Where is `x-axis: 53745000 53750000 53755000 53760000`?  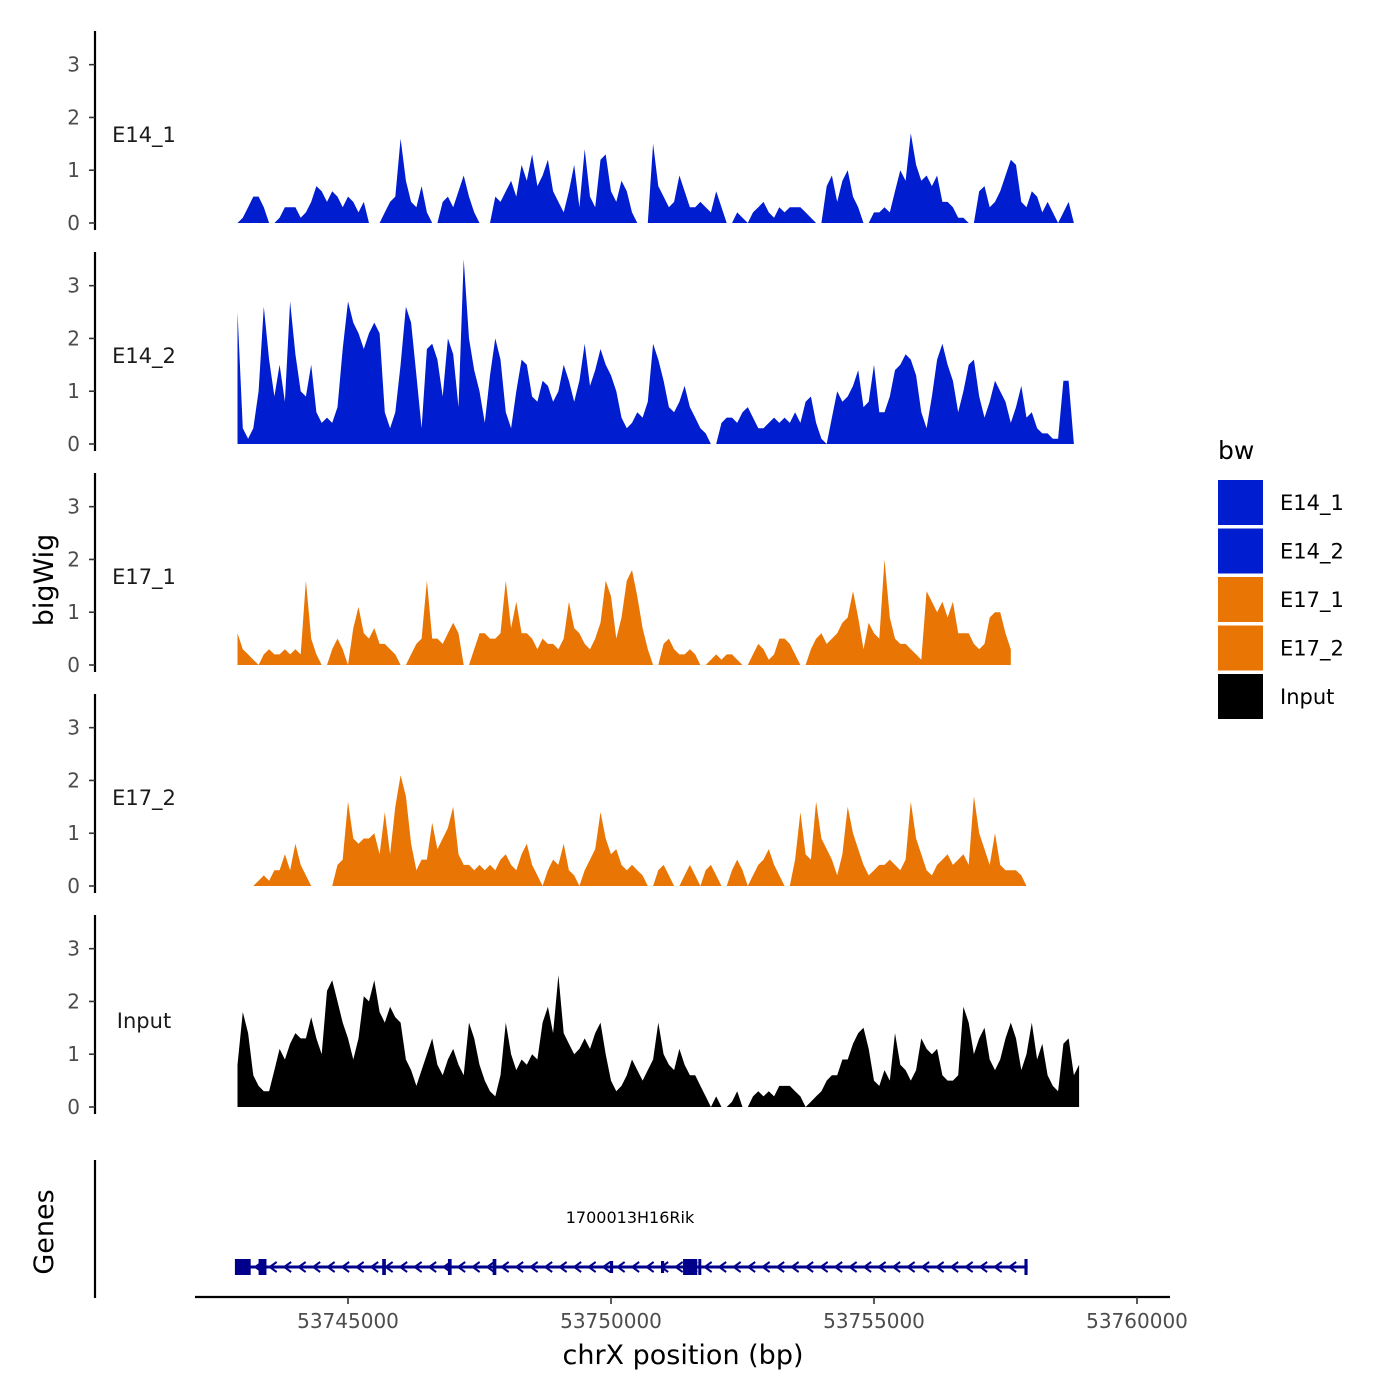
x-axis: 53745000 53750000 53755000 53760000 is located at coordinates (691, 1314).